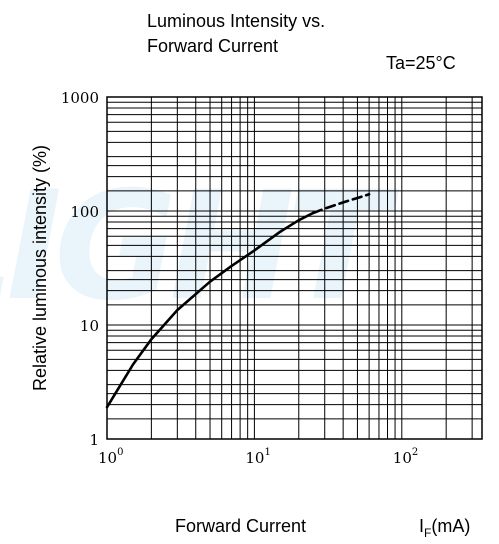 The image size is (499, 544). Describe the element at coordinates (110, 457) in the screenshot. I see `x-tick-label: 10⁰` at that location.